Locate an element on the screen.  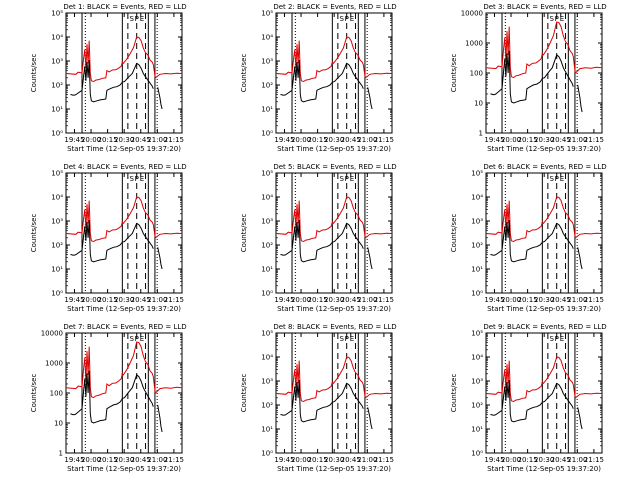
chart-title: Det 9: BLACK = Events, RED = LLD is located at coordinates (544, 327).